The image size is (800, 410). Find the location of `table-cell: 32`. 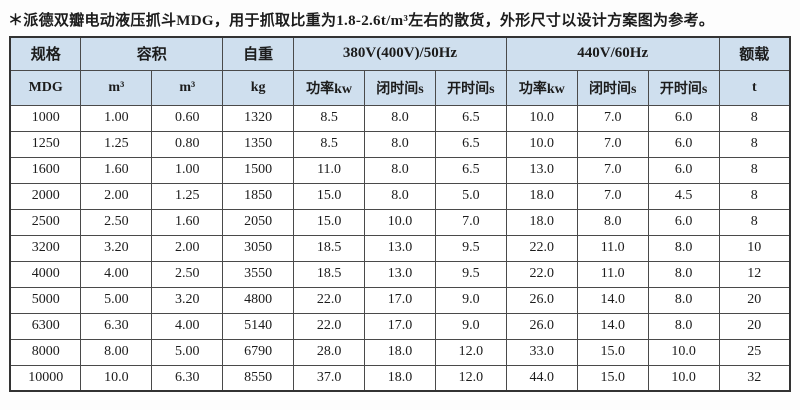

table-cell: 32 is located at coordinates (754, 378).